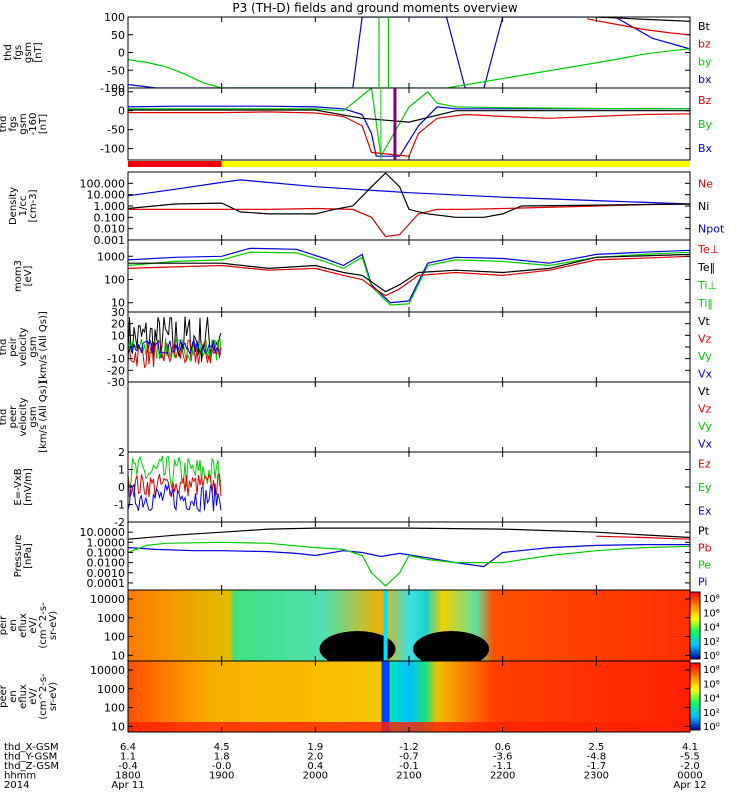 The image size is (750, 800). I want to click on y-axis-label: (cm^2-s-, so click(43, 625).